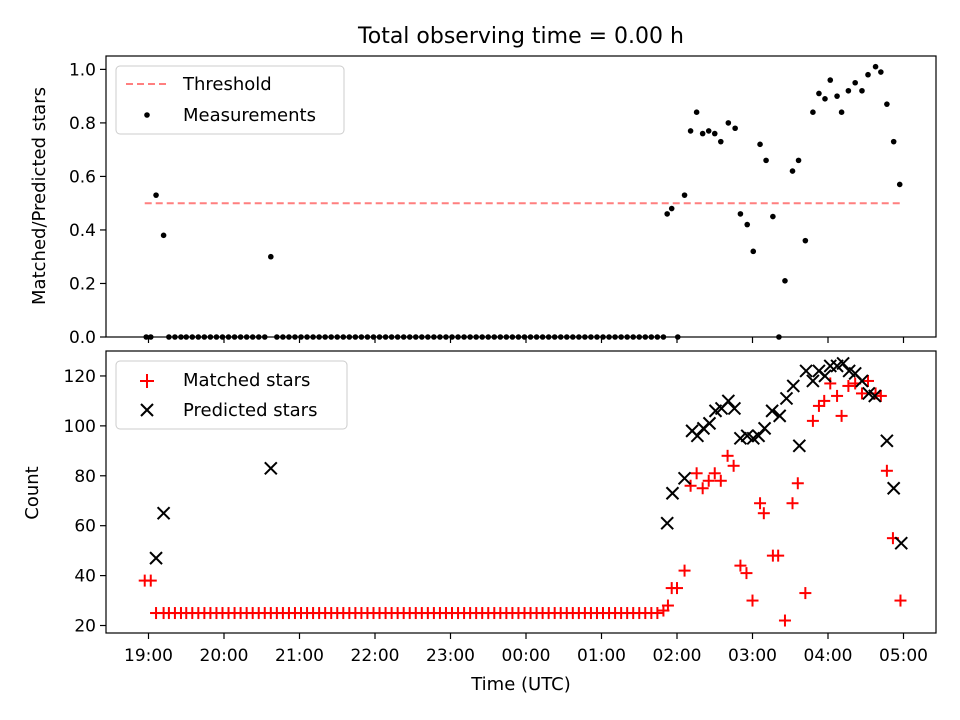 This screenshot has height=720, width=960. Describe the element at coordinates (82, 338) in the screenshot. I see `y-tick-label: 0.0` at that location.